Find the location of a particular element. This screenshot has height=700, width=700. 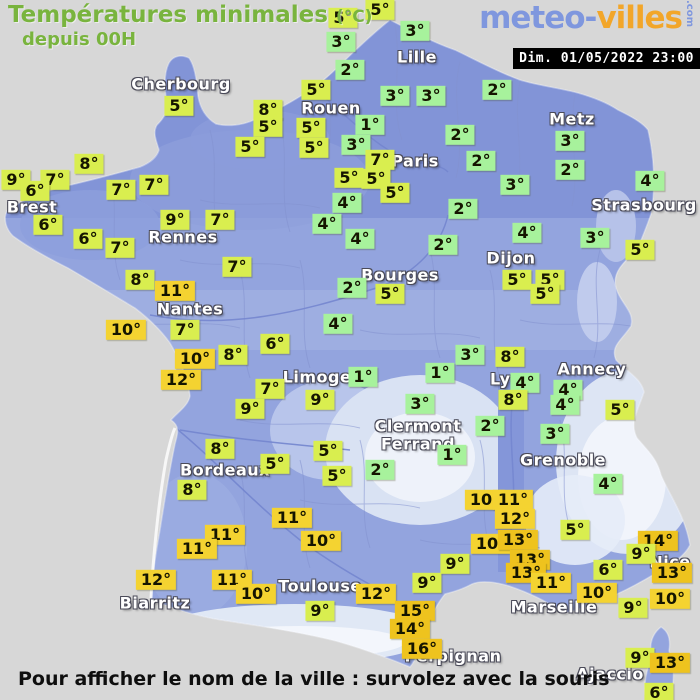

temp-label: 15° is located at coordinates (415, 611).